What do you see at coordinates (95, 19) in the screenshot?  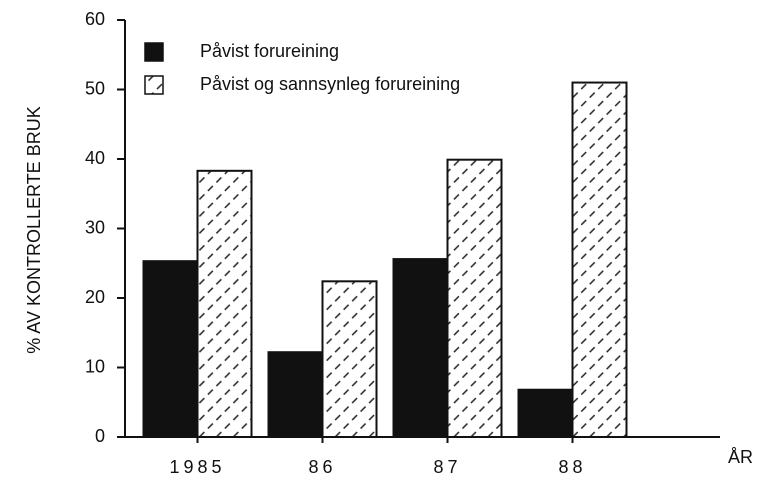 I see `y-tick-label: 60` at bounding box center [95, 19].